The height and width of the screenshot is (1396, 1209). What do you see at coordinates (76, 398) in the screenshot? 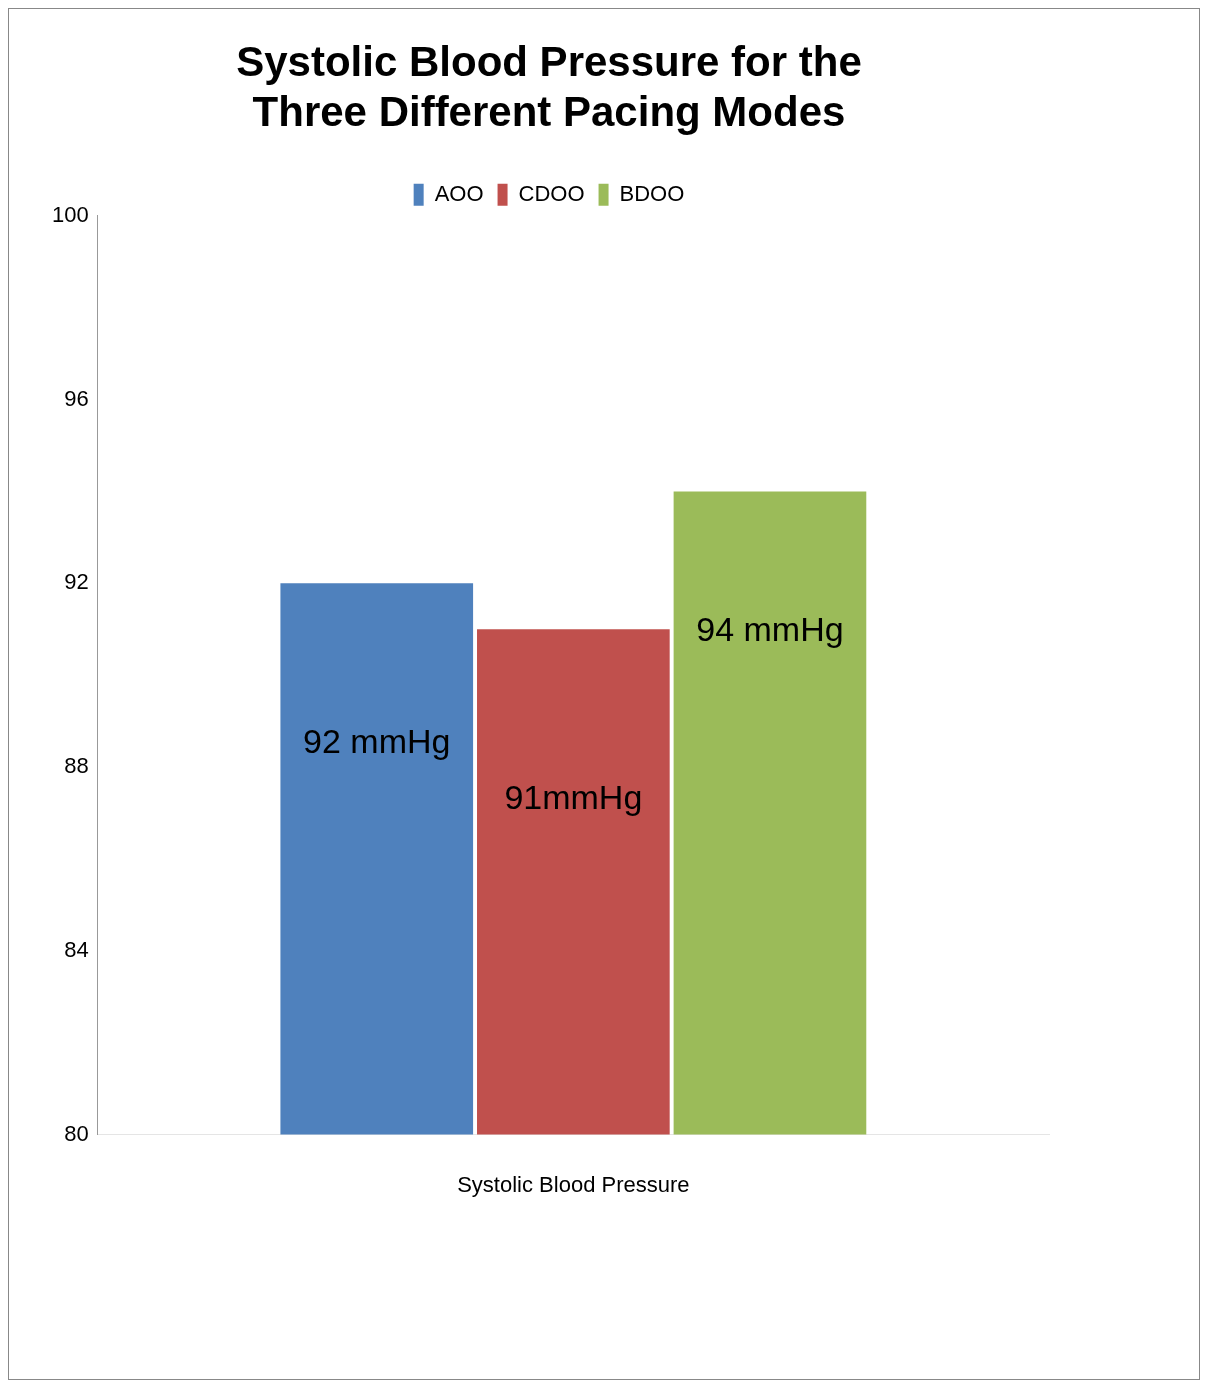
I see `y-tick-label: 96` at bounding box center [76, 398].